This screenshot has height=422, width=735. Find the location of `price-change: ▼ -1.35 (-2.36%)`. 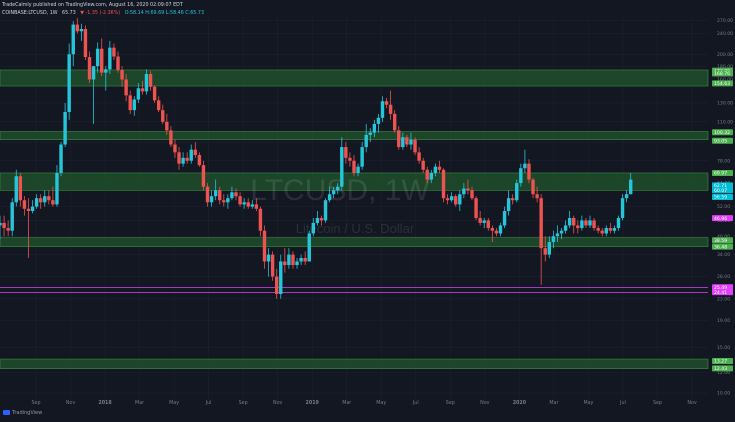

price-change: ▼ -1.35 (-2.36%) is located at coordinates (100, 13).